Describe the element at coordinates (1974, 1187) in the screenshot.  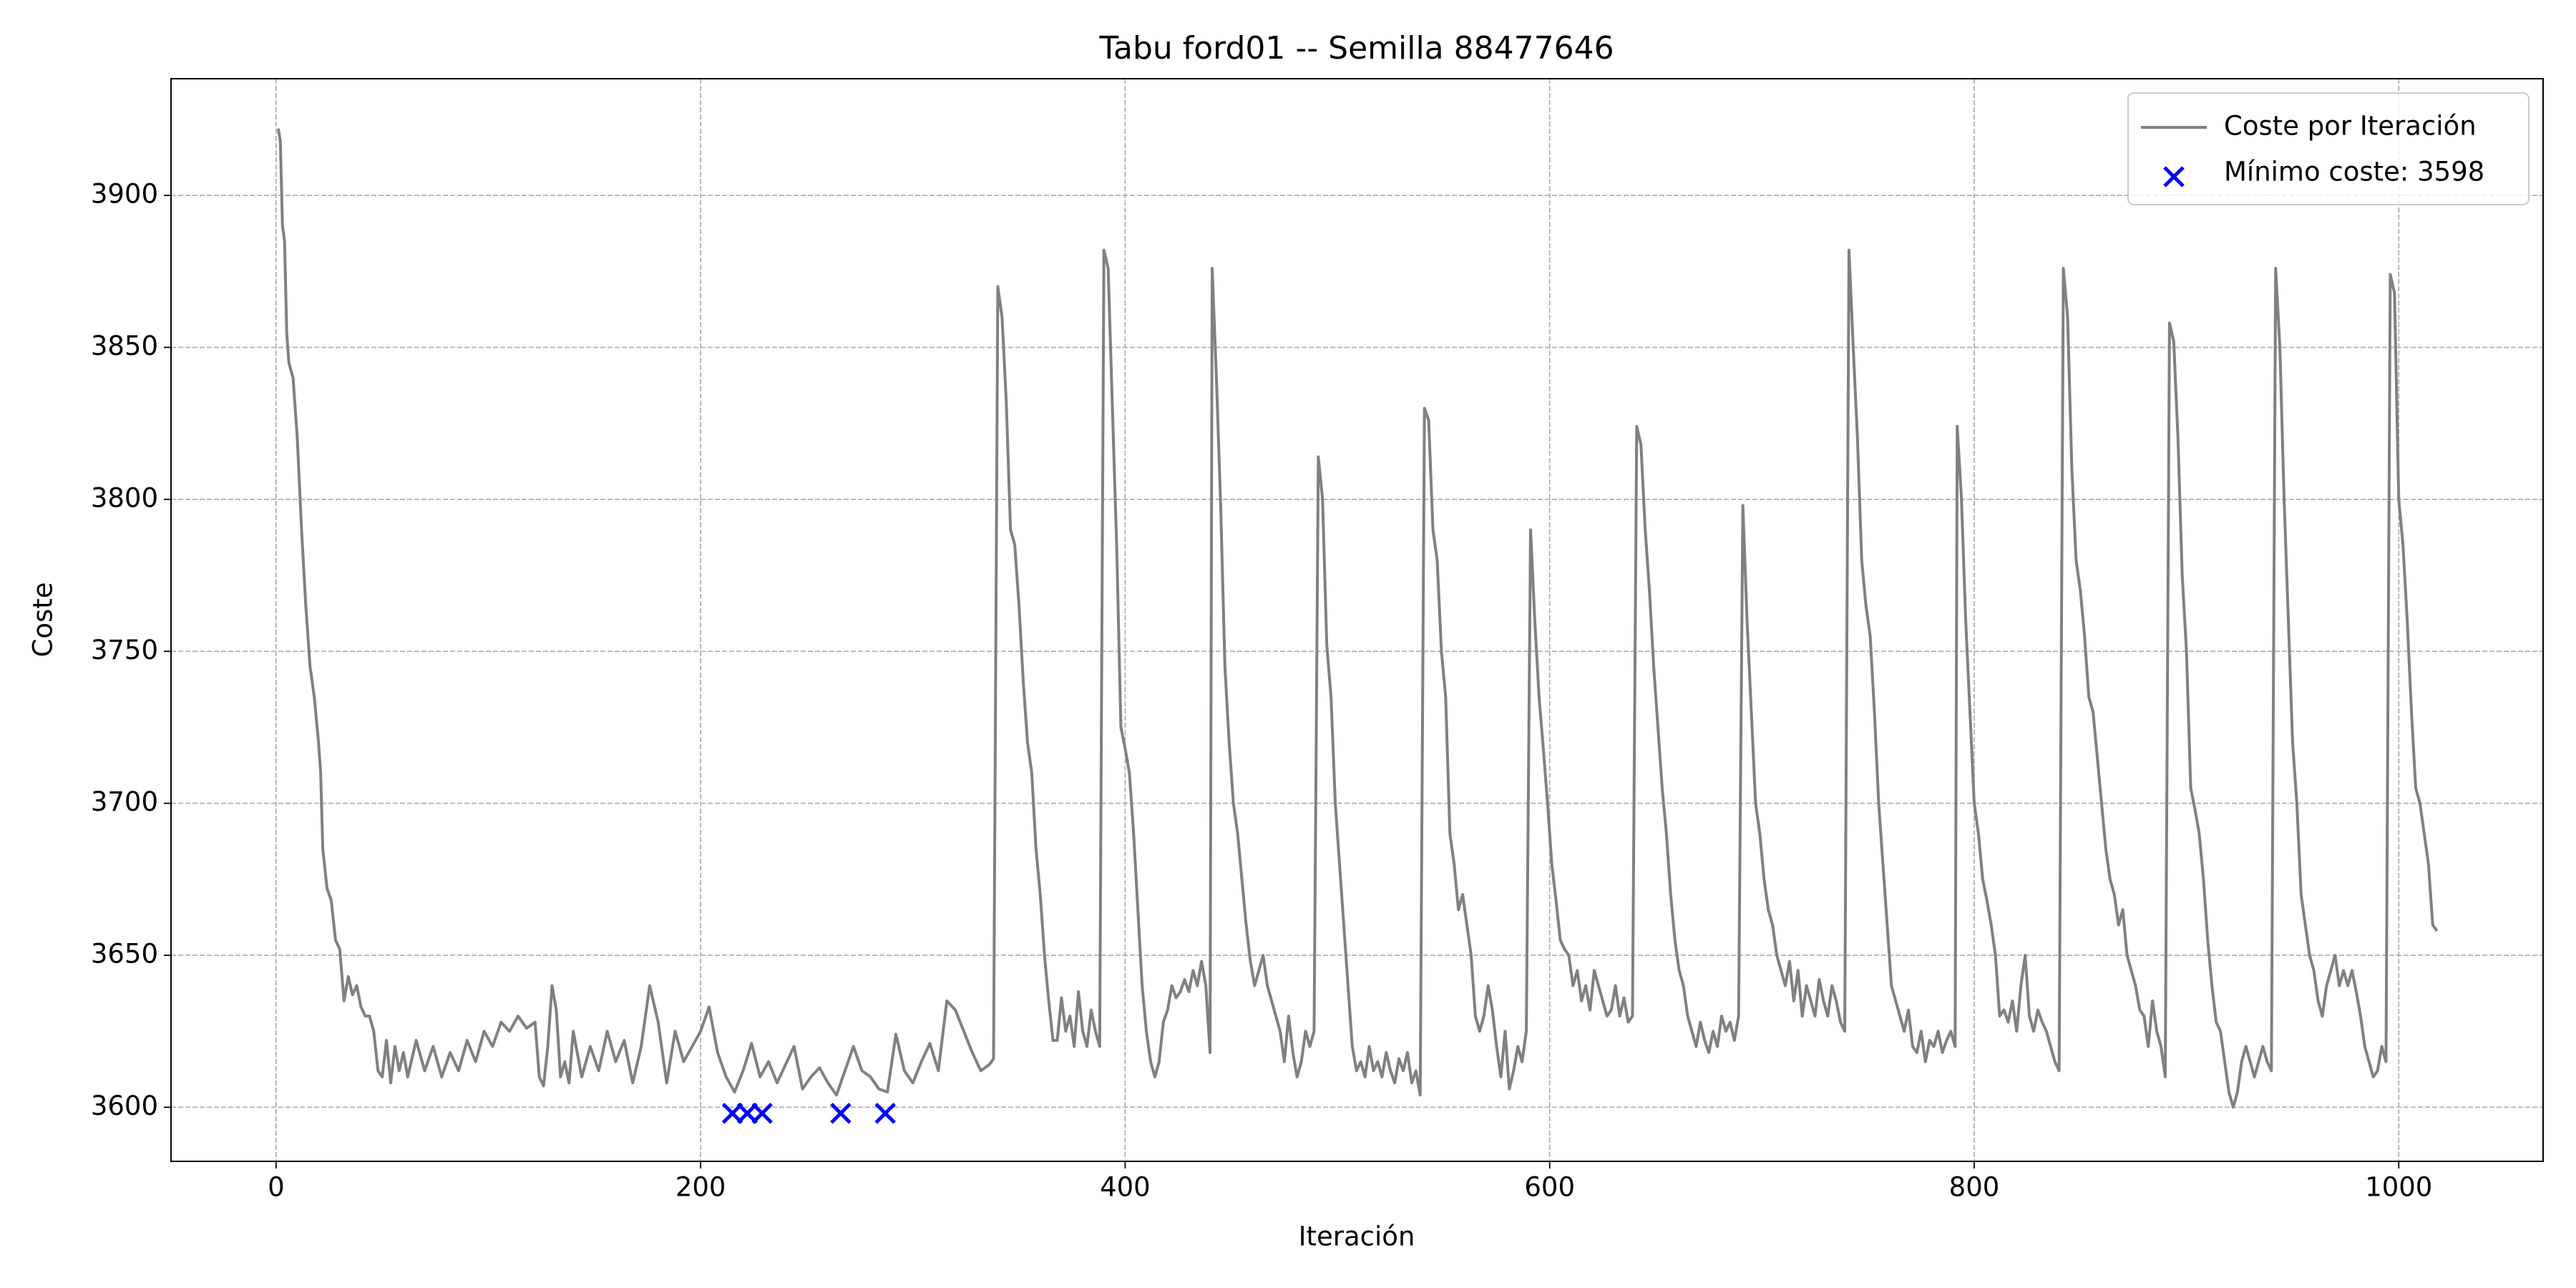
I see `x-tick-label: 800` at that location.